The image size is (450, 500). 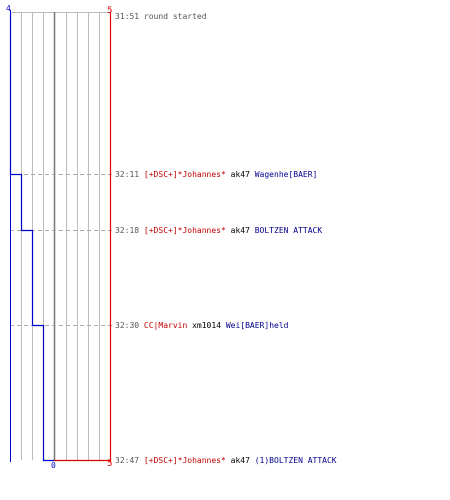 I want to click on round-start-time: 31:51, so click(x=127, y=16).